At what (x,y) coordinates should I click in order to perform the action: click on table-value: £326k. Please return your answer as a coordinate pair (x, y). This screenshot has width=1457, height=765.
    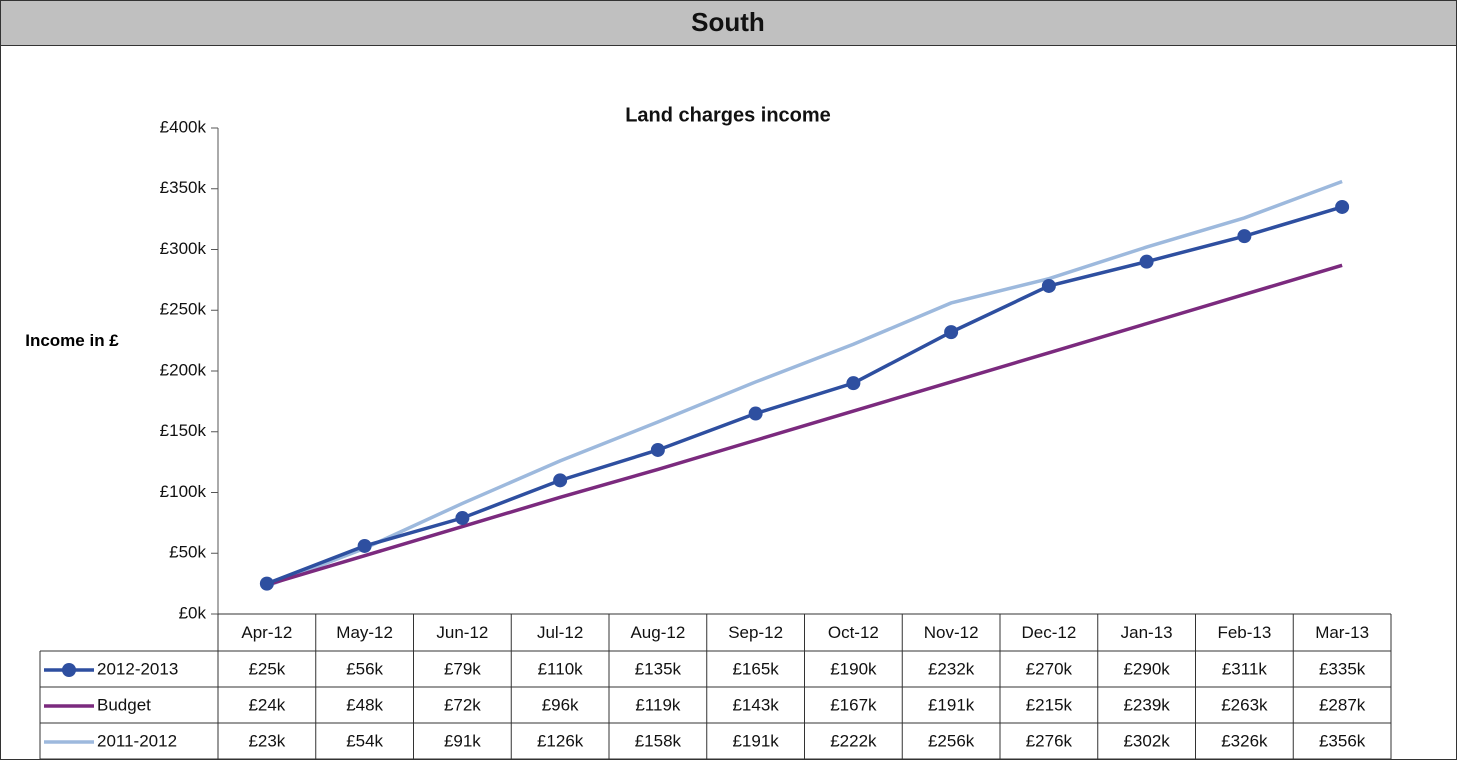
    Looking at the image, I should click on (1244, 740).